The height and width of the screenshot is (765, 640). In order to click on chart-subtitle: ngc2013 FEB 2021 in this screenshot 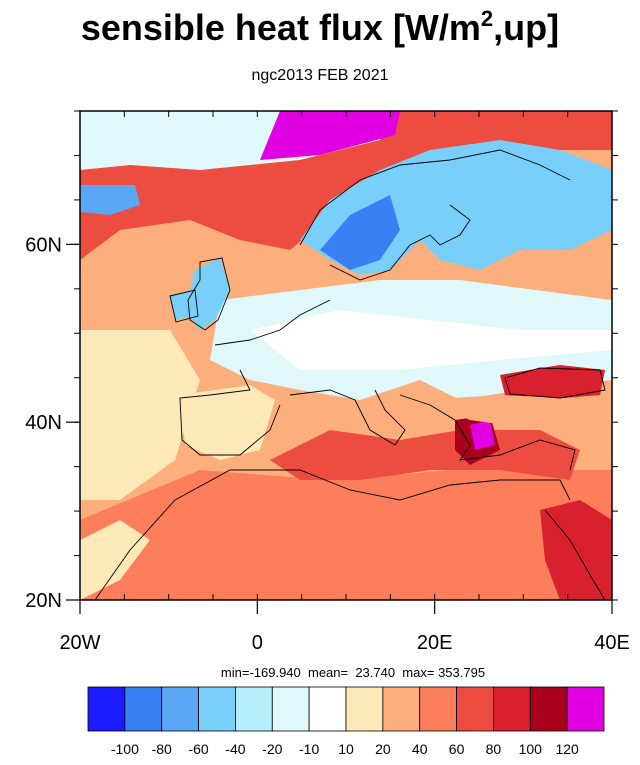, I will do `click(320, 75)`.